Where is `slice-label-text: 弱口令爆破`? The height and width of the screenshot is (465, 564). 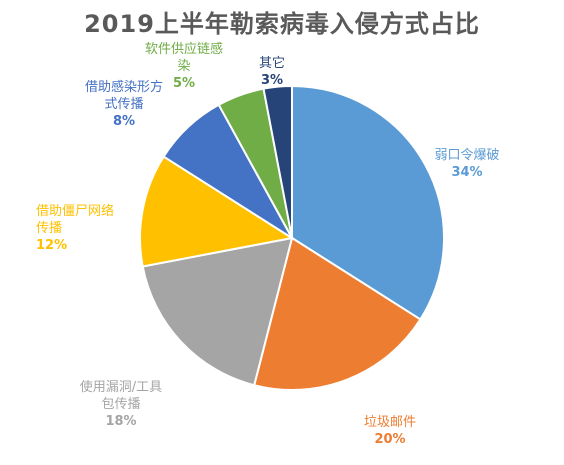
slice-label-text: 弱口令爆破 is located at coordinates (467, 155).